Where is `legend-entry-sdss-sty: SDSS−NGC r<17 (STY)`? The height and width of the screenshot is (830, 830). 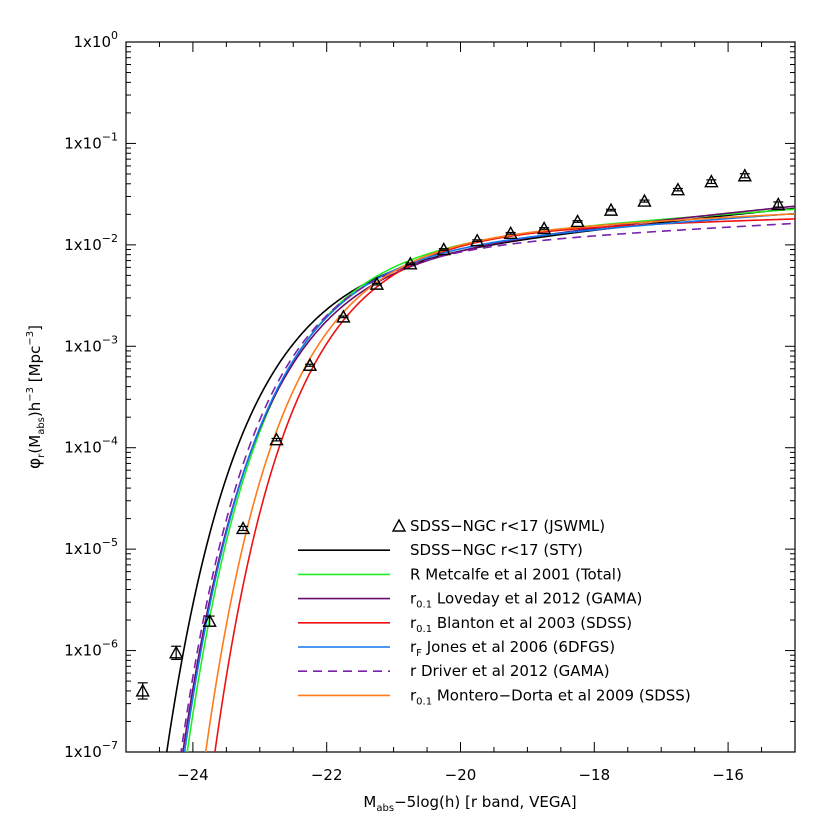
legend-entry-sdss-sty: SDSS−NGC r<17 (STY) is located at coordinates (440, 550).